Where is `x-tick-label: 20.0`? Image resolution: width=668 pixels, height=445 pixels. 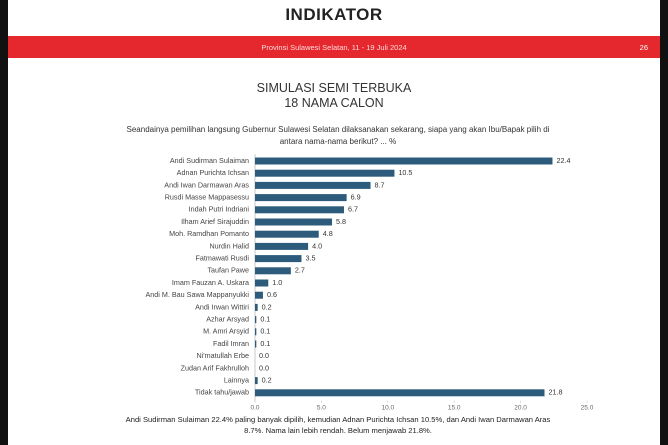
x-tick-label: 20.0 is located at coordinates (520, 408).